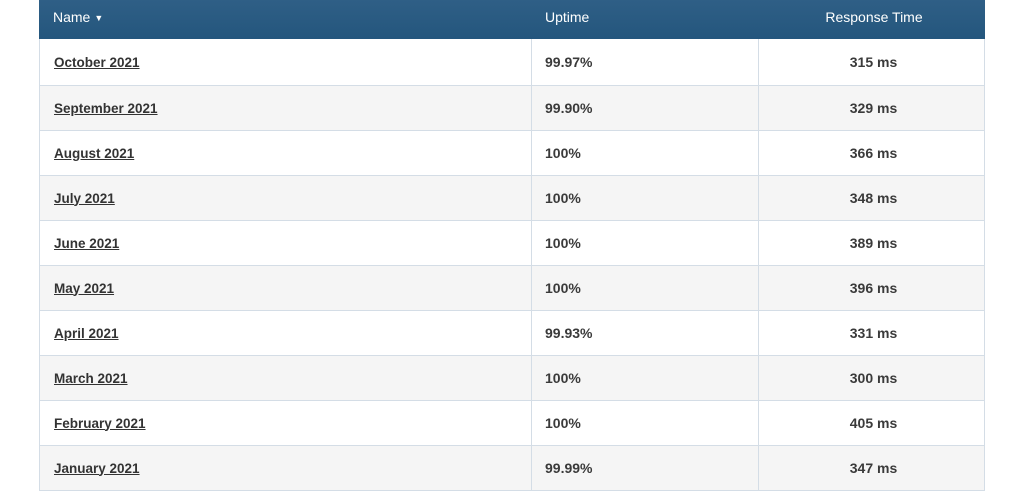  I want to click on table-row: February 2021 100% 405 ms, so click(512, 423).